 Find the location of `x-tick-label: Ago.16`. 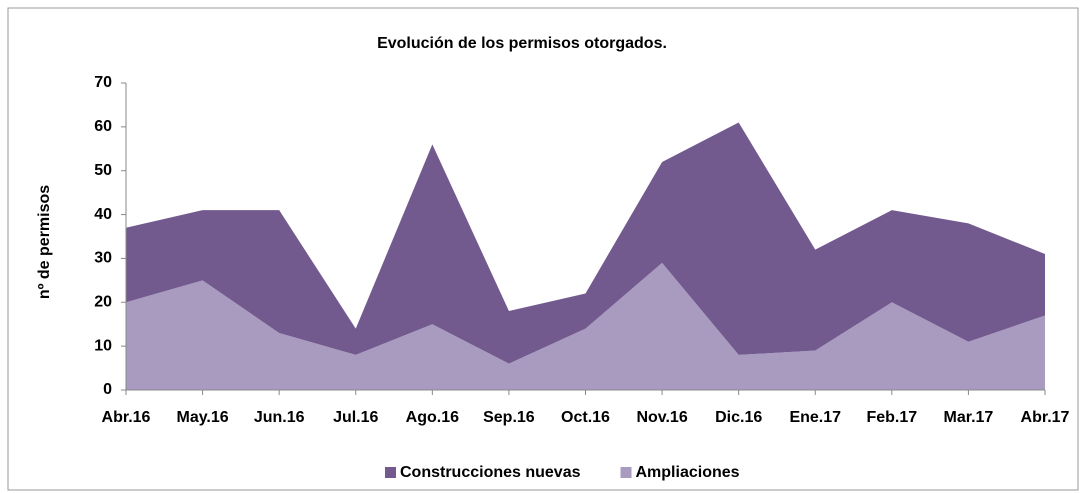

x-tick-label: Ago.16 is located at coordinates (432, 417).